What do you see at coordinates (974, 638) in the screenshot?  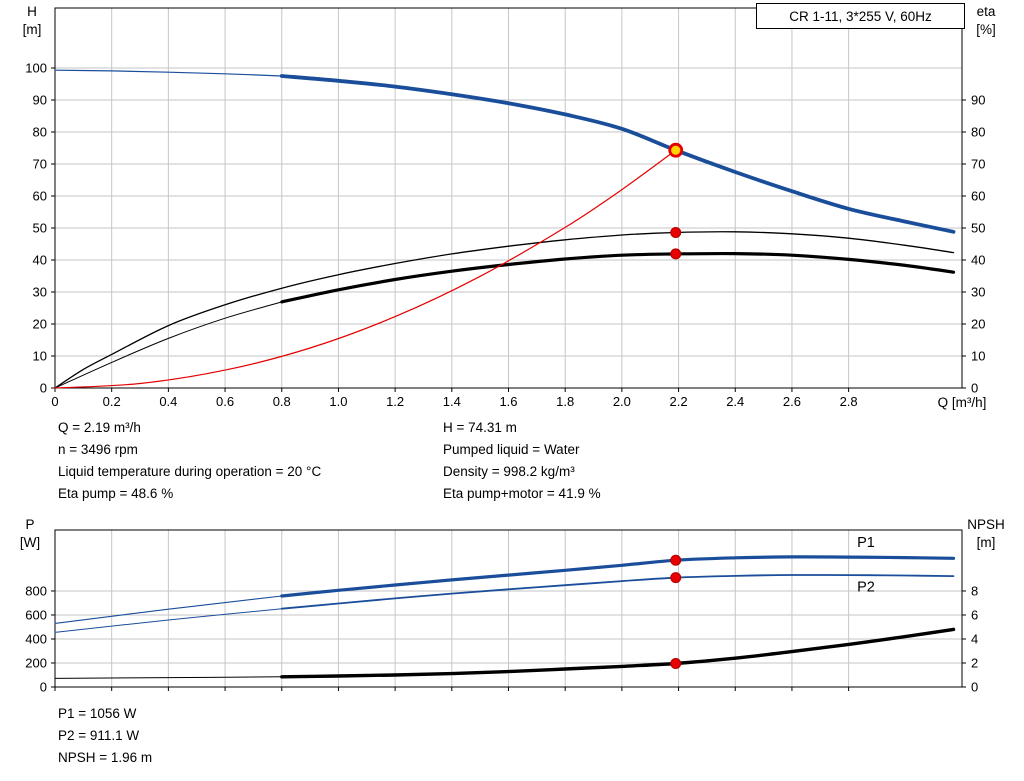 I see `svg-text: 4` at bounding box center [974, 638].